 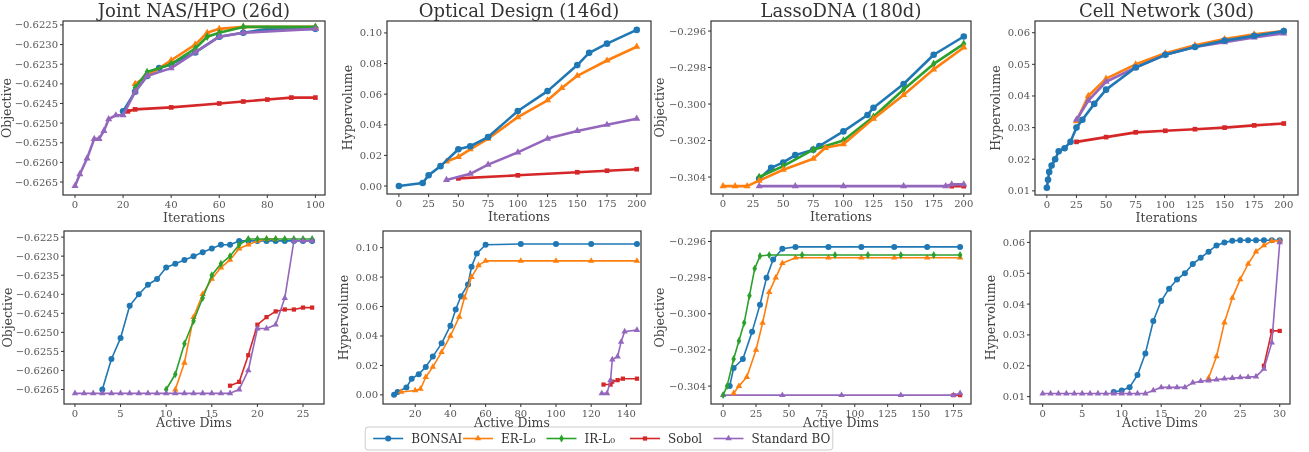 I want to click on legend-label: BONSAI, so click(x=437, y=438).